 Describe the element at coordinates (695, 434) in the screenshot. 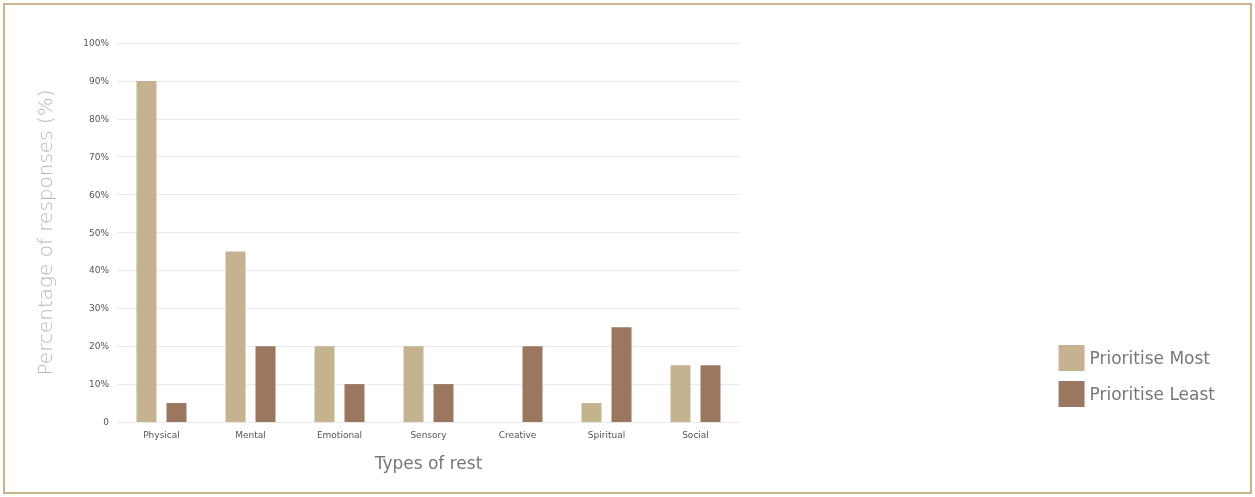

I see `x-tick-label: Social` at that location.